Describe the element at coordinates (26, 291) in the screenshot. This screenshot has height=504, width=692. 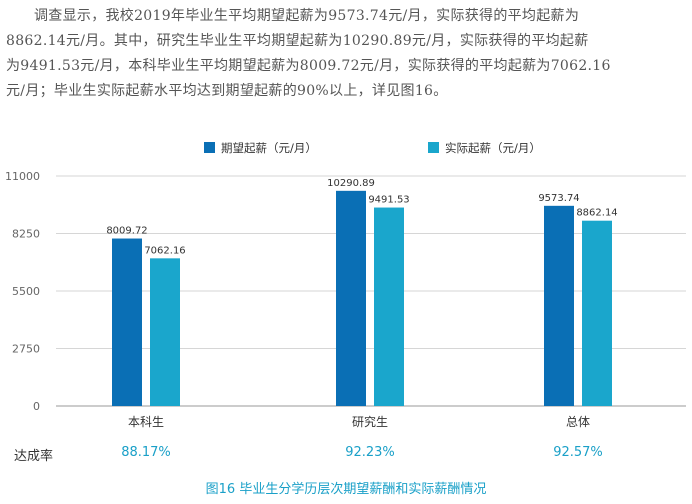
I see `y-tick-label: 5500` at that location.